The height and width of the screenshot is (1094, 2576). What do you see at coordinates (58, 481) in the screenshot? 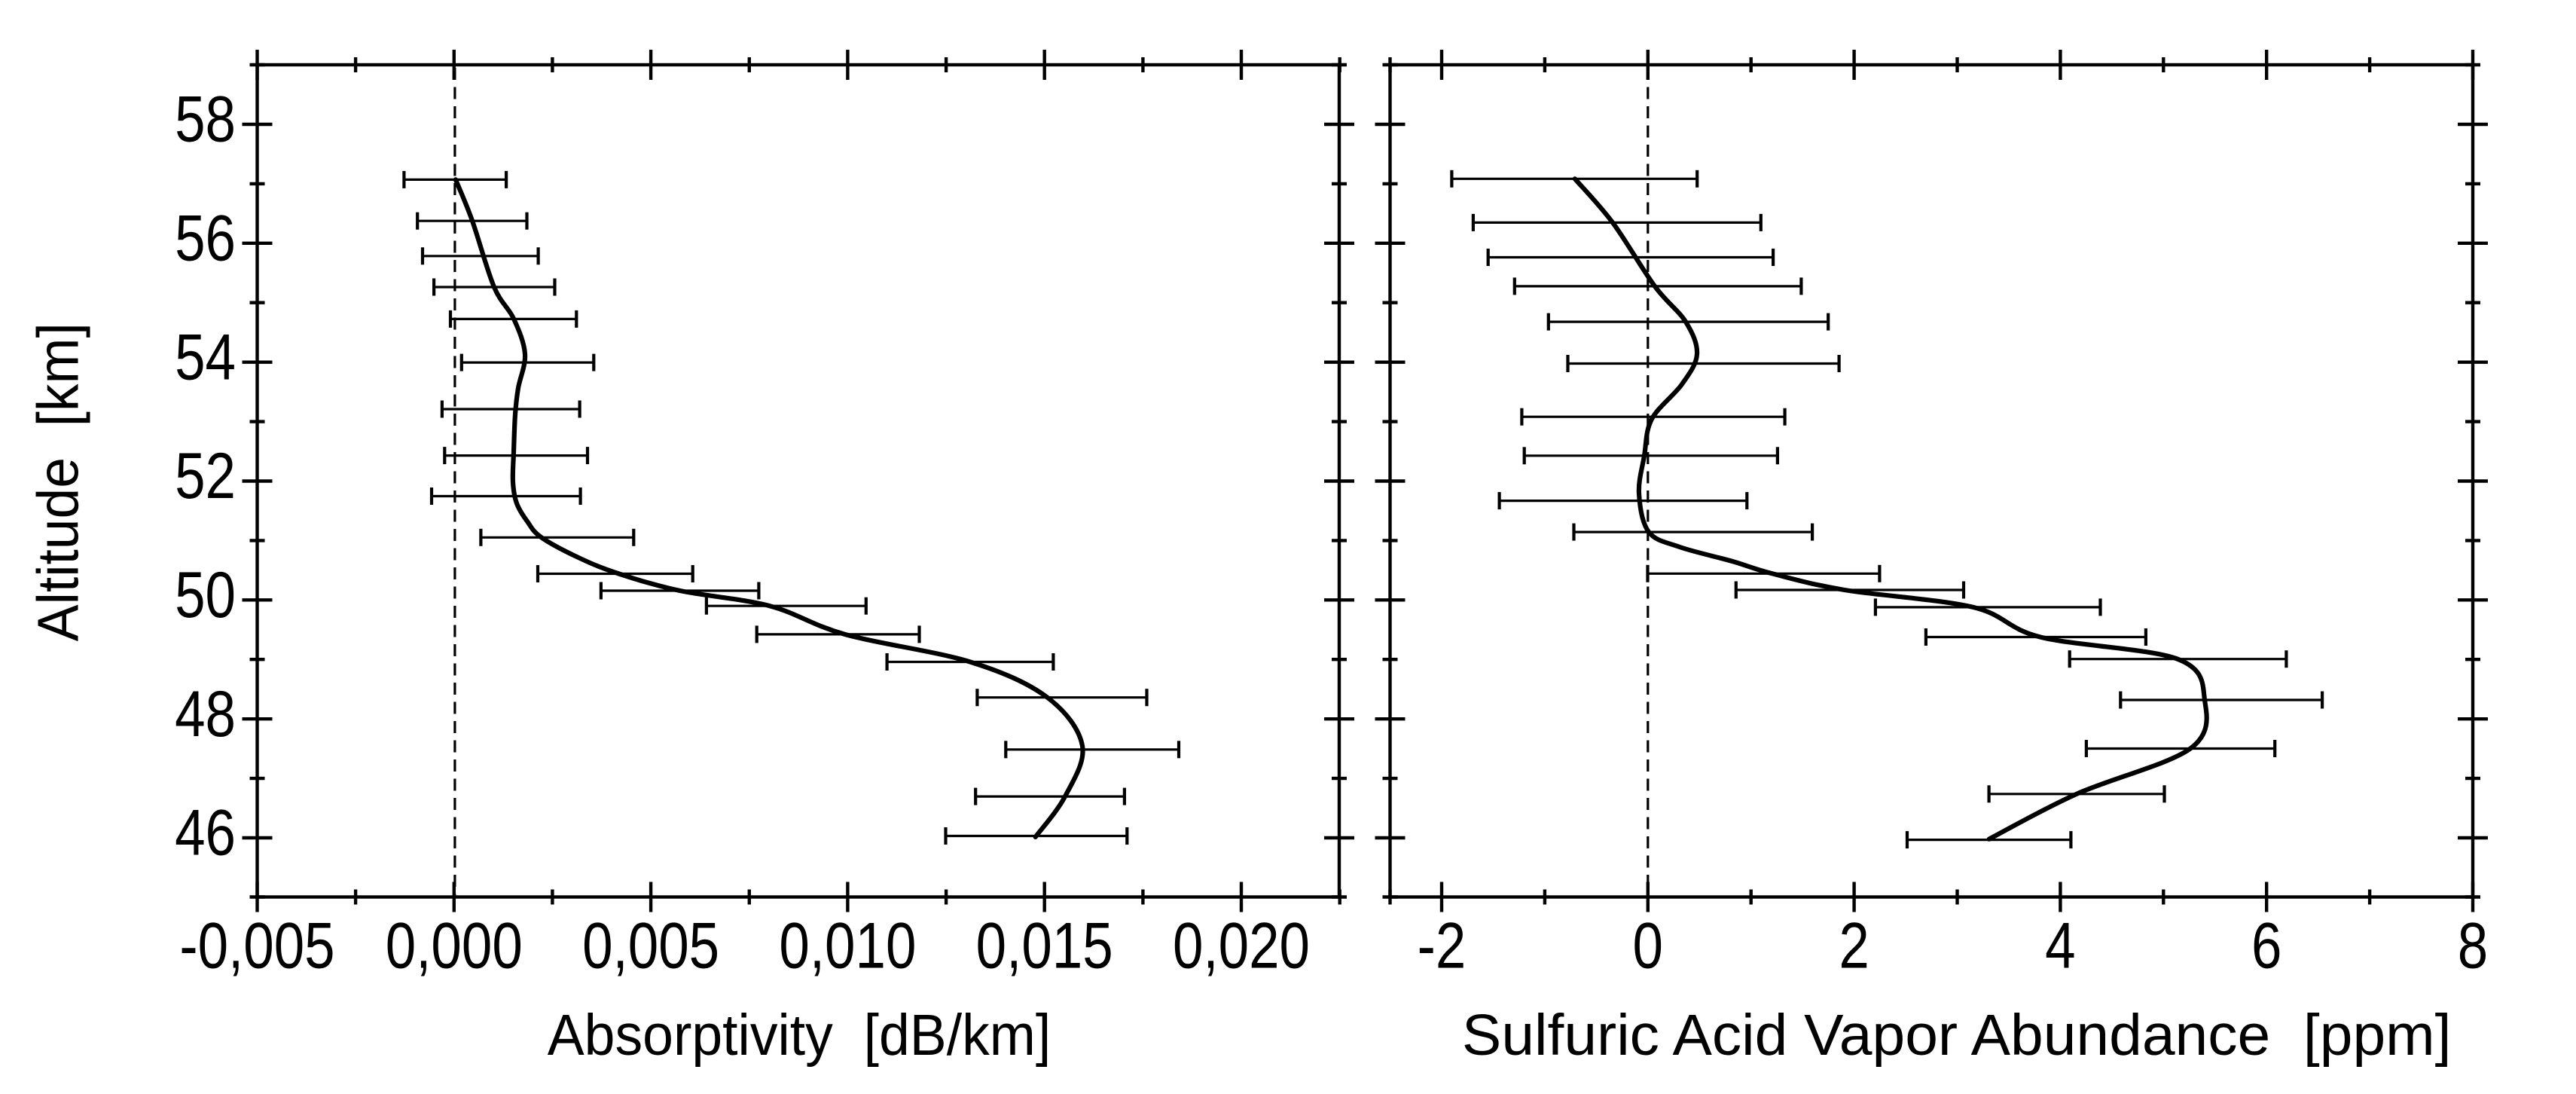
I see `svg-text: Altitude [km]` at bounding box center [58, 481].